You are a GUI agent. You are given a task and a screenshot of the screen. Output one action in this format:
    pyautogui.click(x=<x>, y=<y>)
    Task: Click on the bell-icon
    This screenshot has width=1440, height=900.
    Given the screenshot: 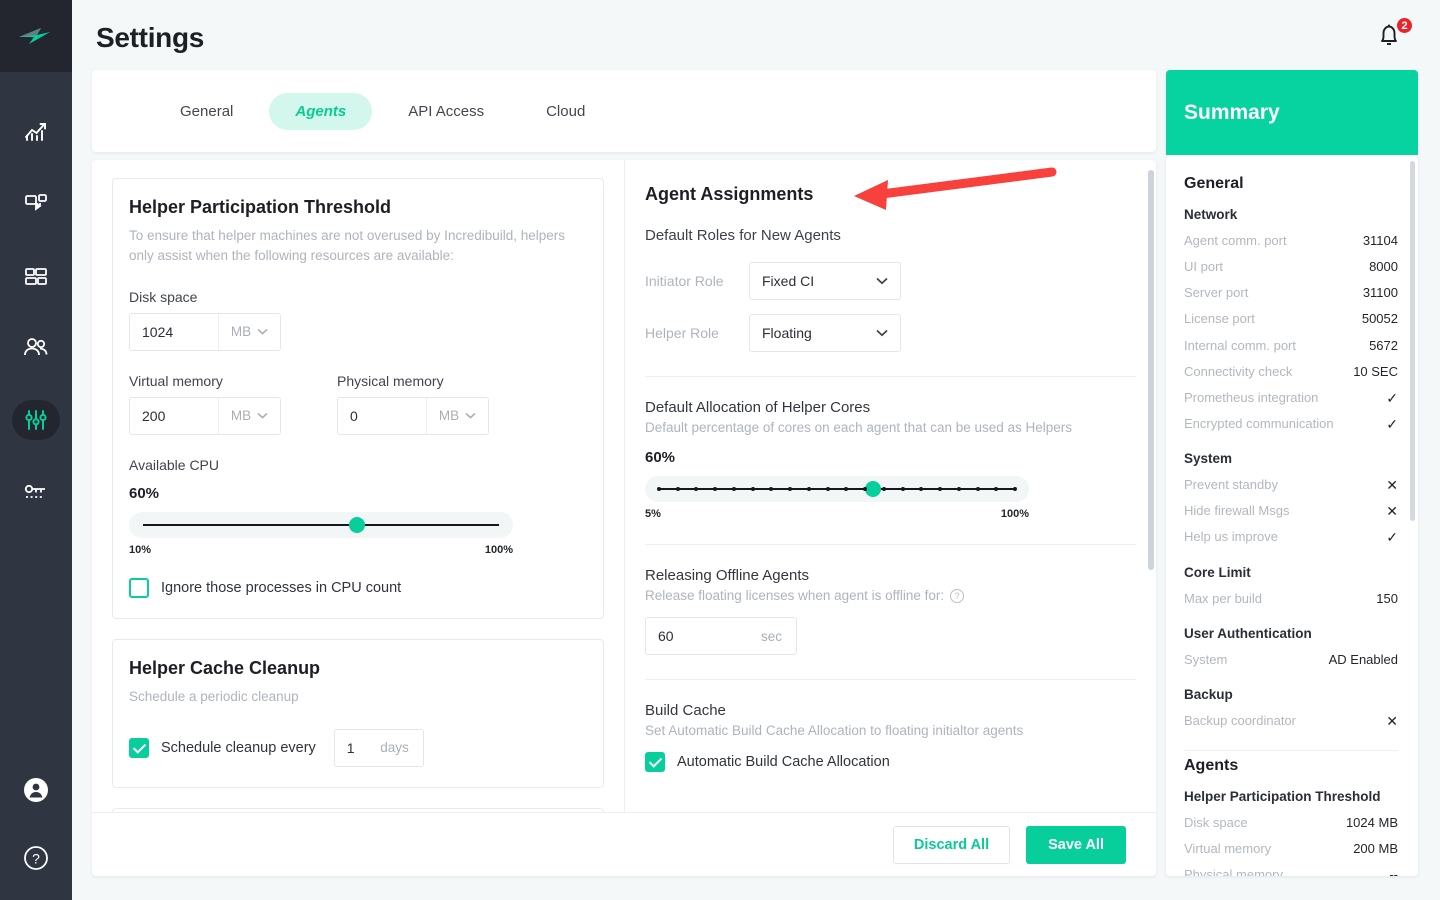 What is the action you would take?
    pyautogui.click(x=1389, y=34)
    